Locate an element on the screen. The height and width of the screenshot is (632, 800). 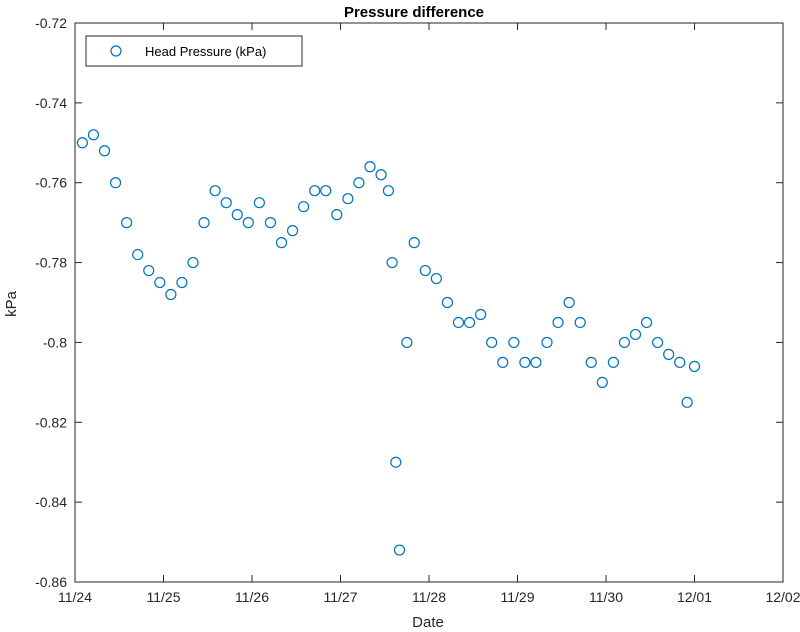
y-tick-label: -0.72 is located at coordinates (51, 23).